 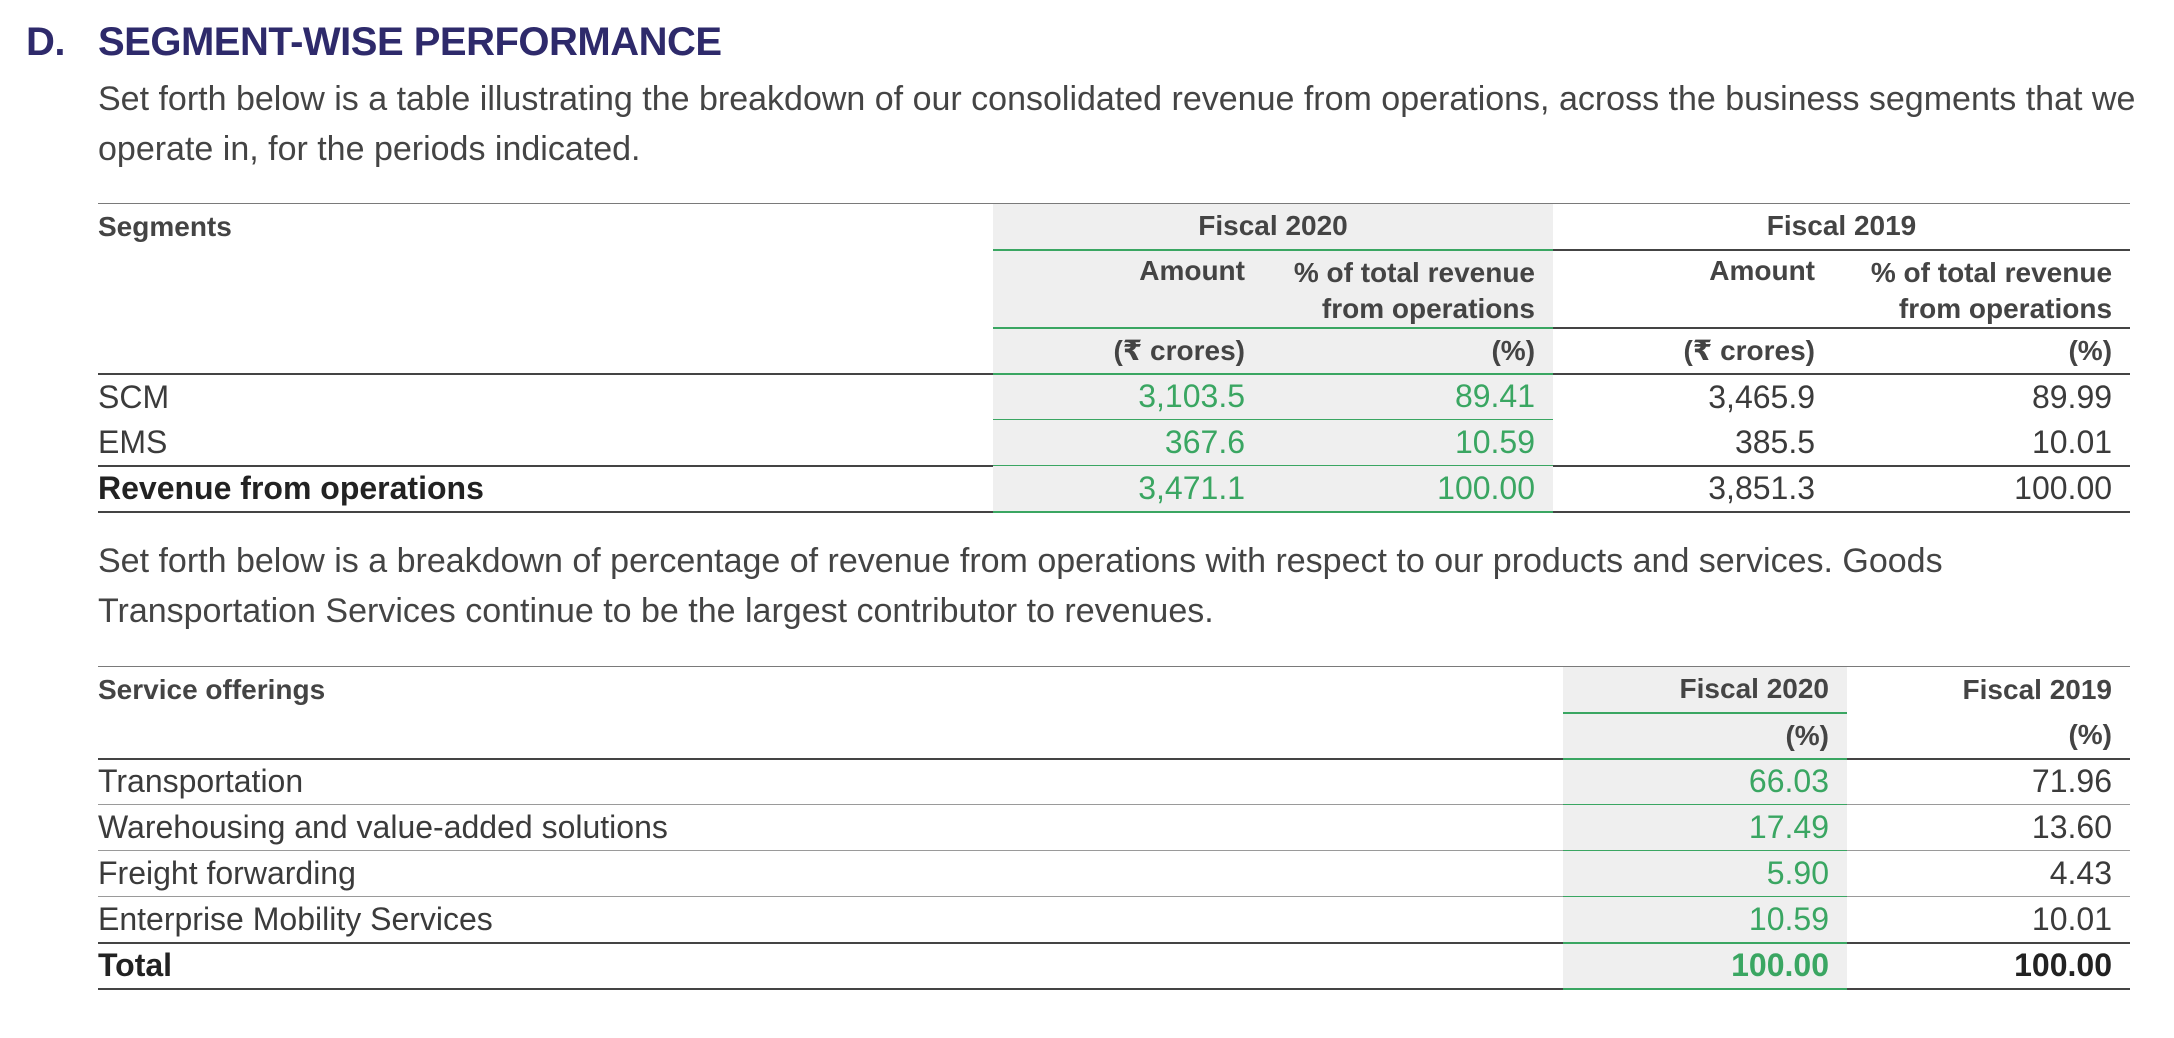 I want to click on pct-2019-line2: from operations, so click(x=2005, y=308).